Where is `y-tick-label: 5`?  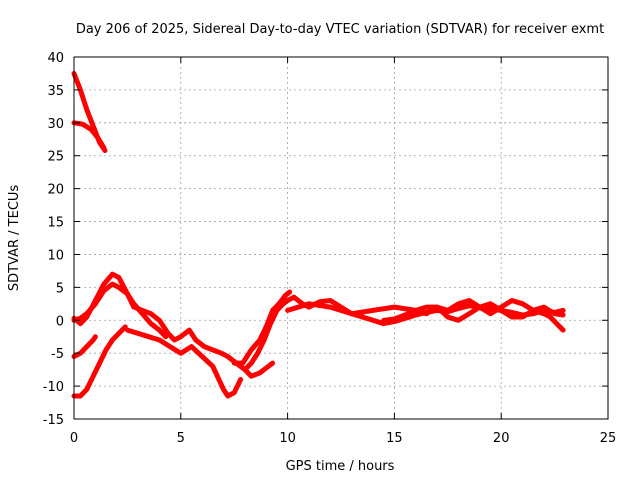
y-tick-label: 5 is located at coordinates (60, 288).